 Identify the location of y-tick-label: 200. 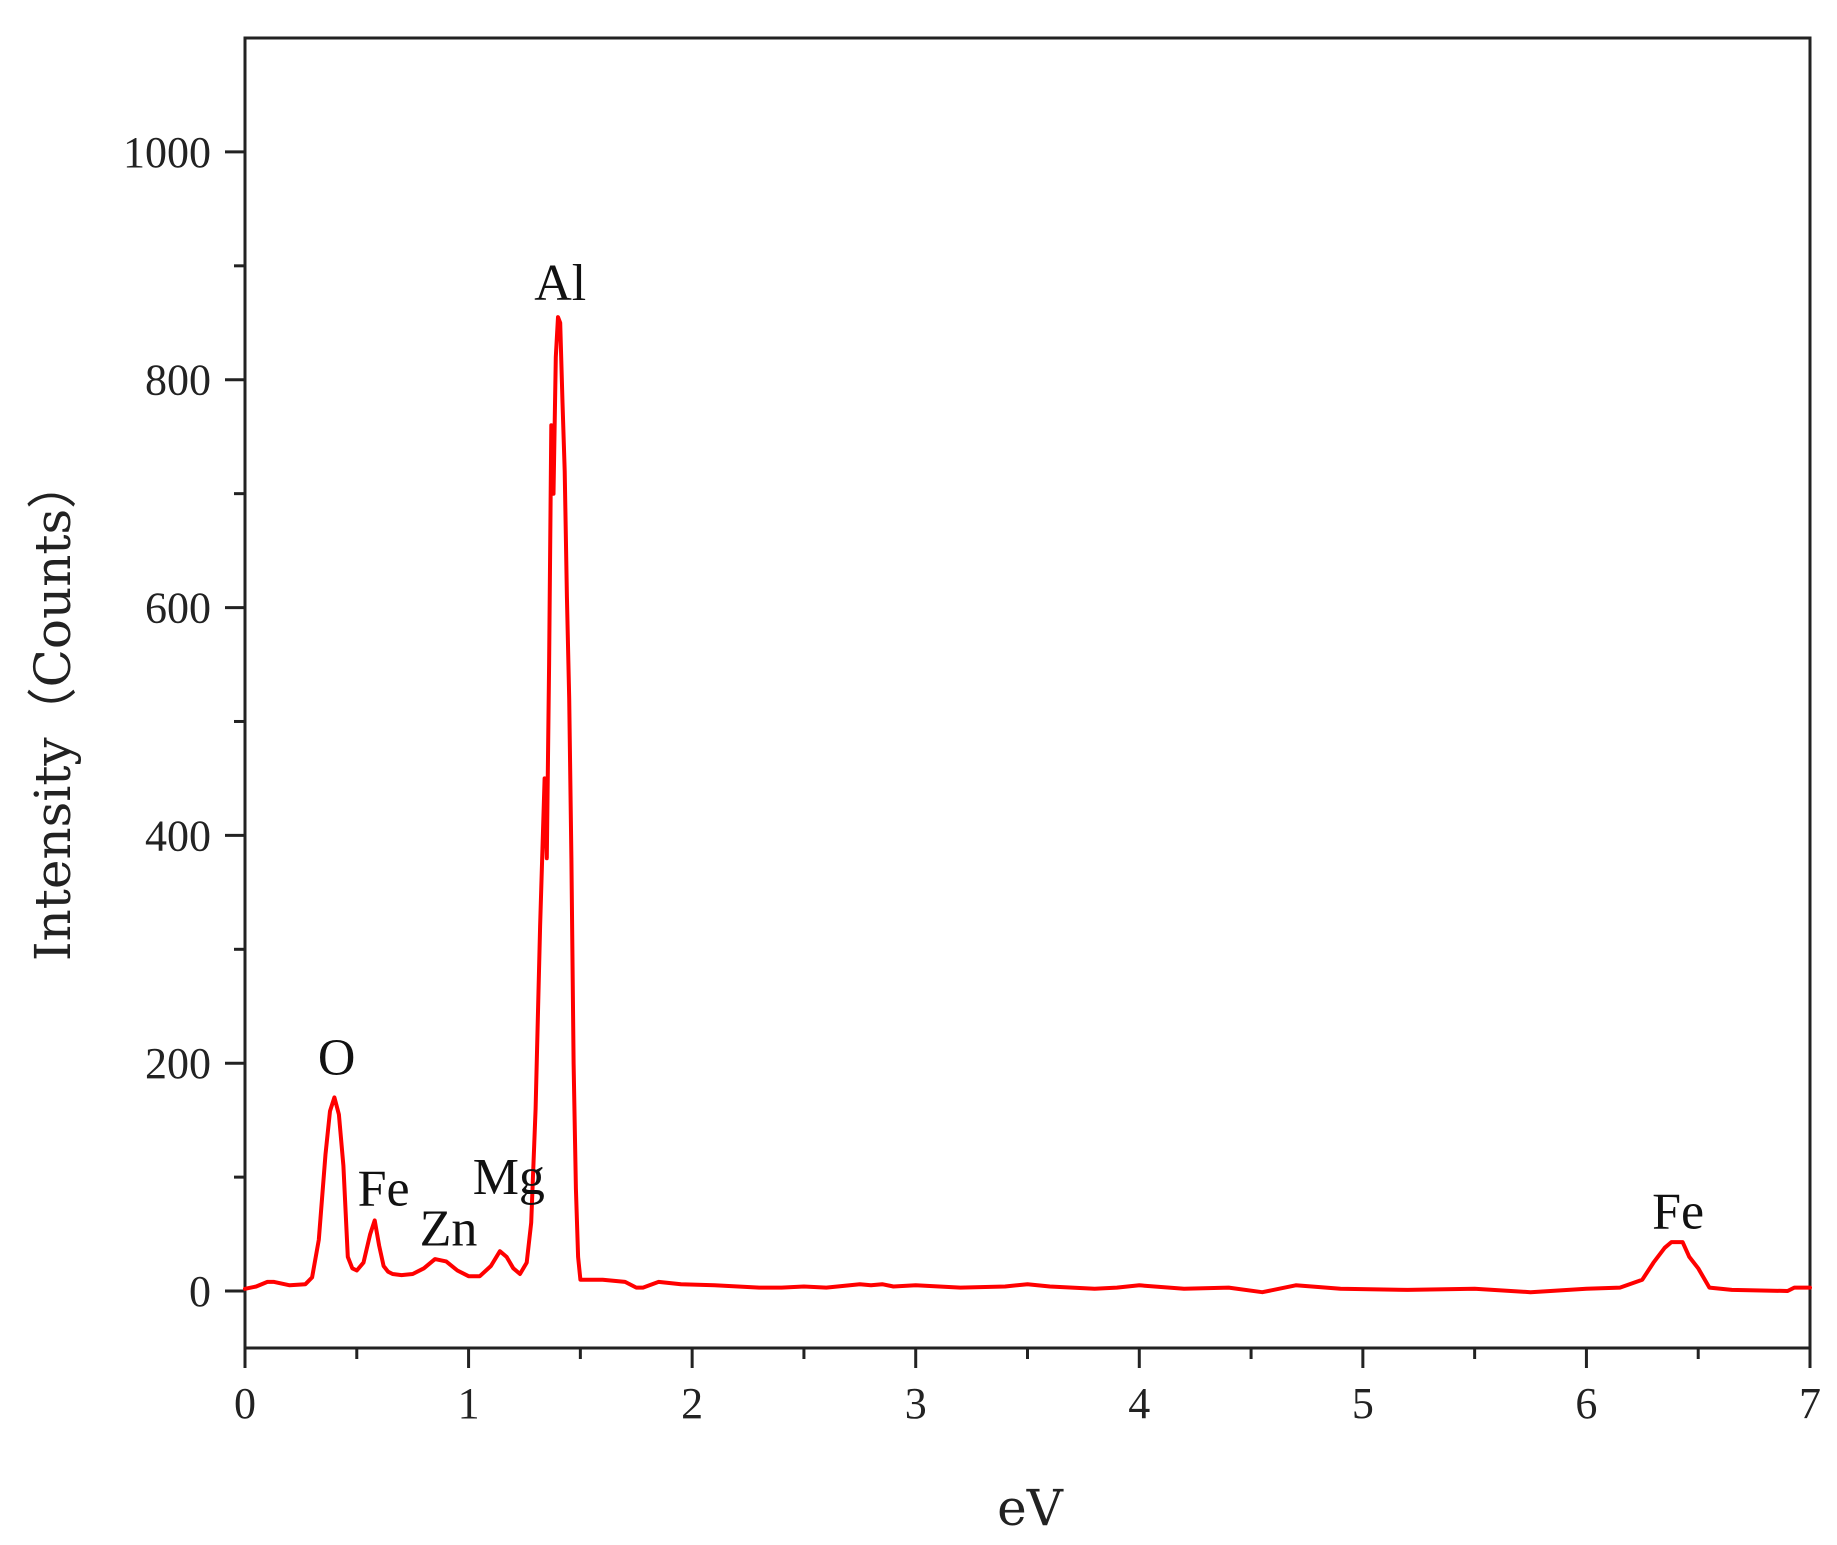
(178, 1063).